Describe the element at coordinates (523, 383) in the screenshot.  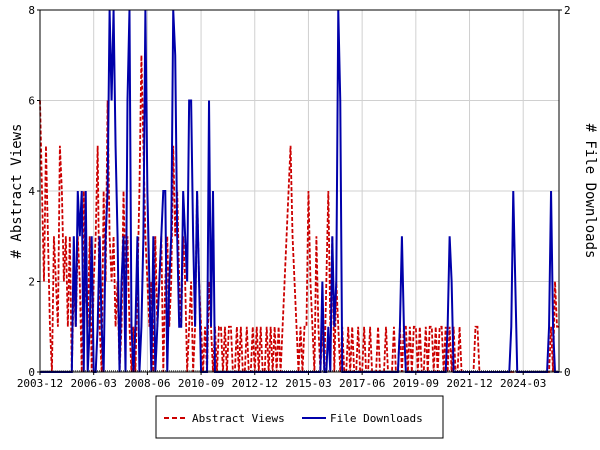
I see `x-tick-label: 2024-03` at that location.